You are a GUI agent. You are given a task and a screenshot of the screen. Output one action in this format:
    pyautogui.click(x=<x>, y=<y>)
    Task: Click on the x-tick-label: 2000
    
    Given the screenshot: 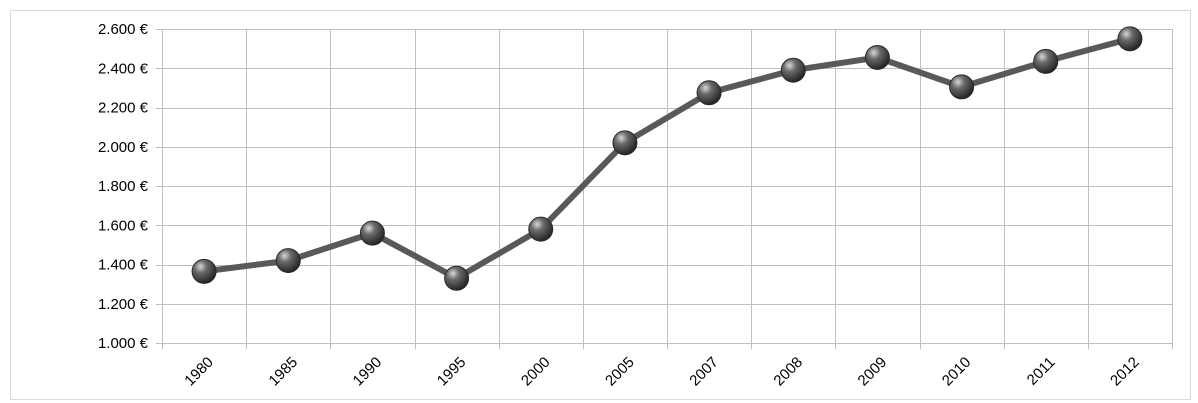 What is the action you would take?
    pyautogui.click(x=536, y=372)
    